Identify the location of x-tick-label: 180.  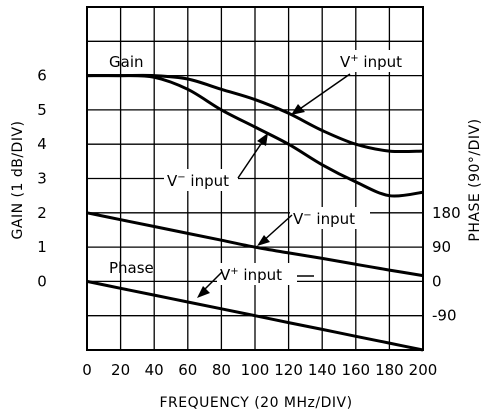
(389, 370).